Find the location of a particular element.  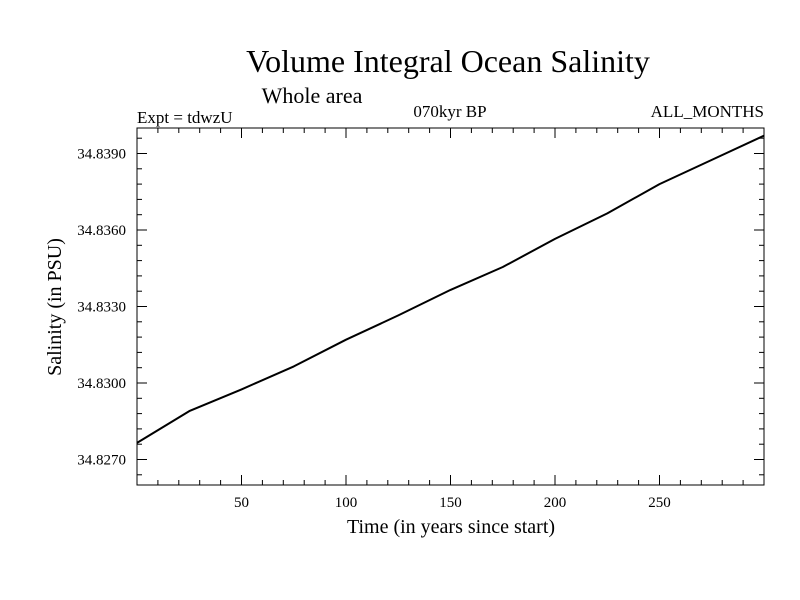

y-tick-label: 34.8270 is located at coordinates (101, 461).